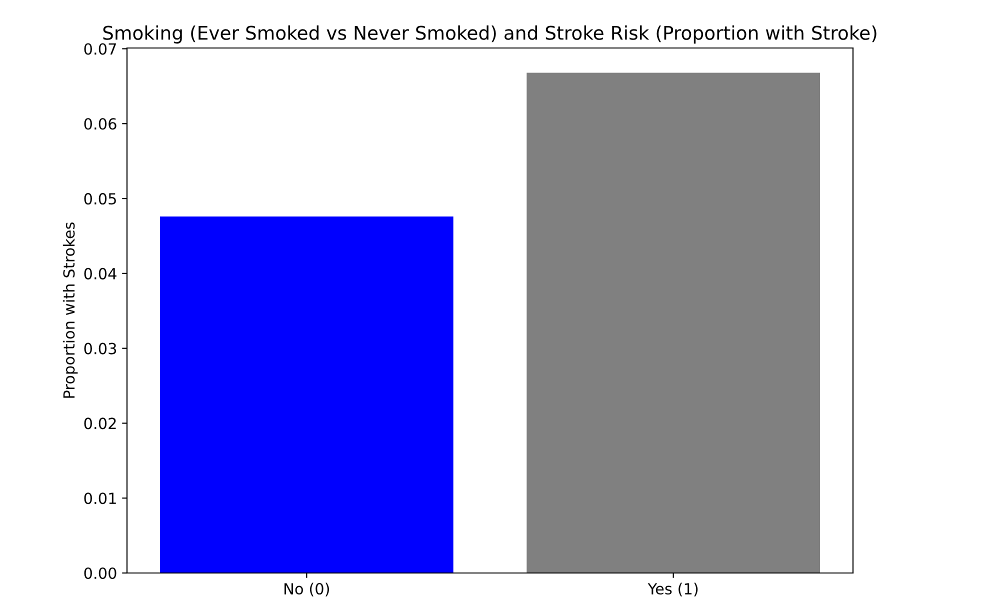 This screenshot has height=609, width=995. I want to click on y-tick-label: 0.03, so click(100, 348).